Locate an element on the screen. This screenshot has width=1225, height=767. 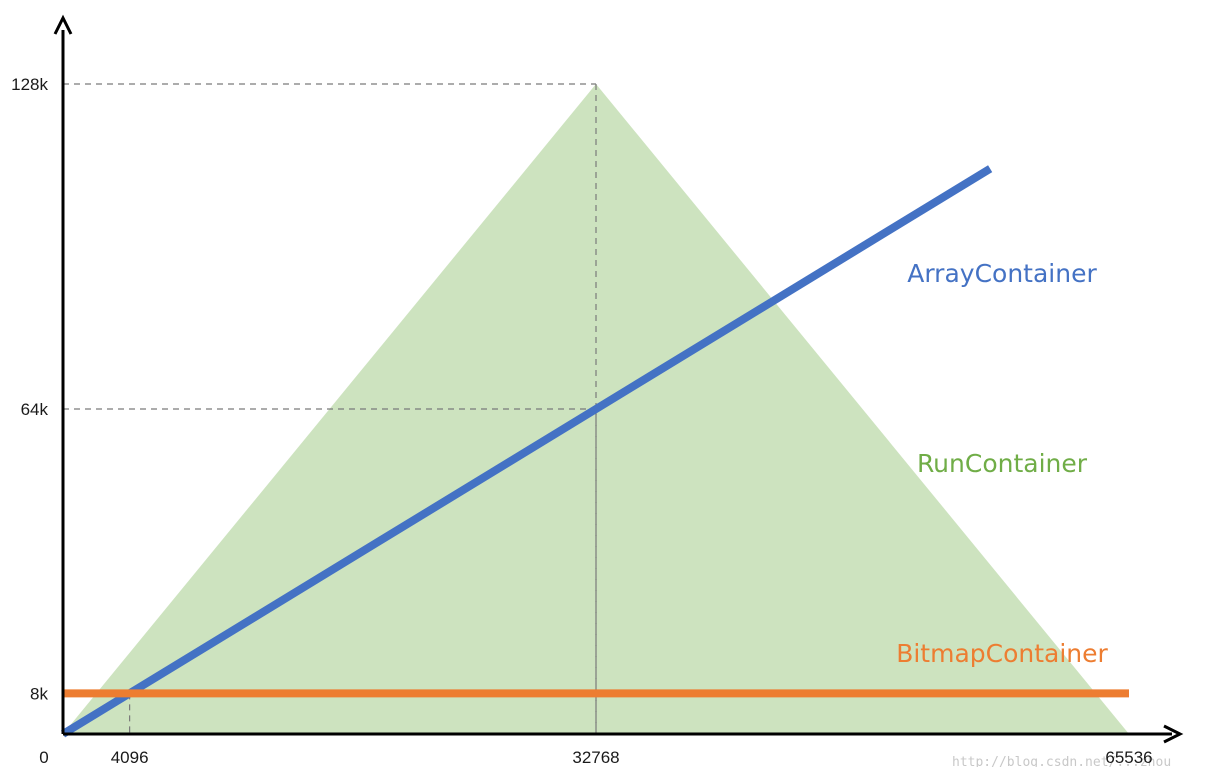
series-label-runcontainer: RunContainer is located at coordinates (1002, 463).